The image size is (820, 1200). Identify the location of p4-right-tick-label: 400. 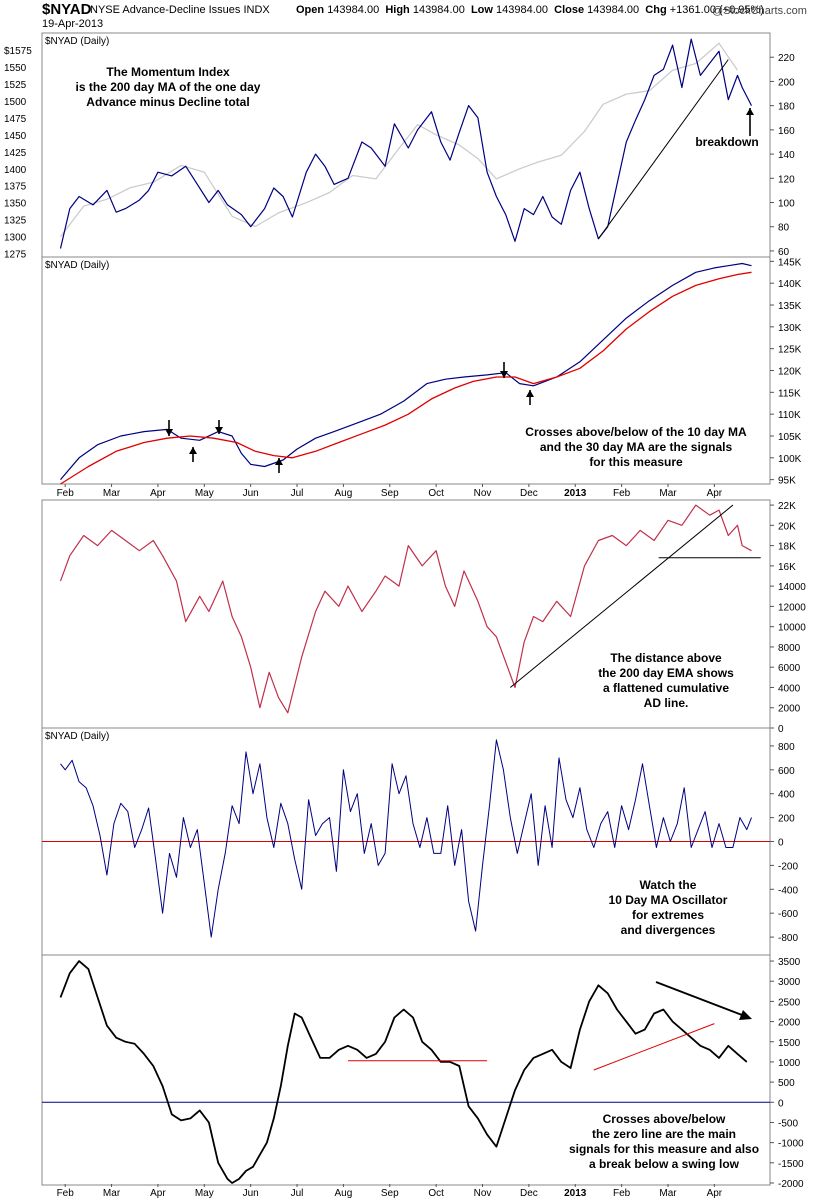
(786, 795).